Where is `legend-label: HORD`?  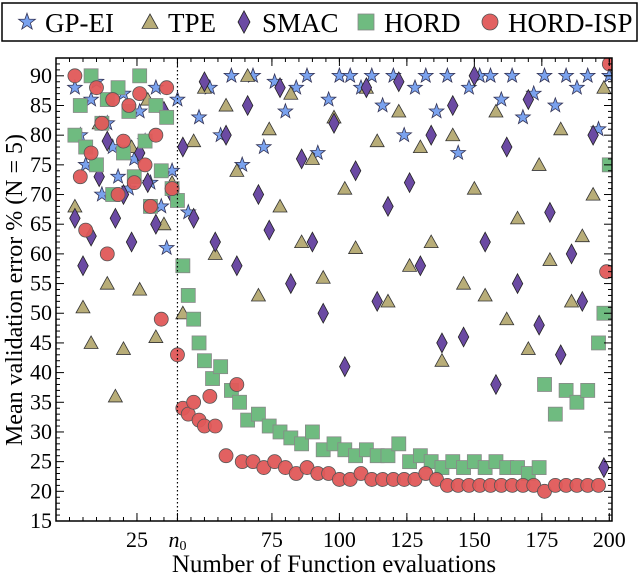 legend-label: HORD is located at coordinates (422, 23).